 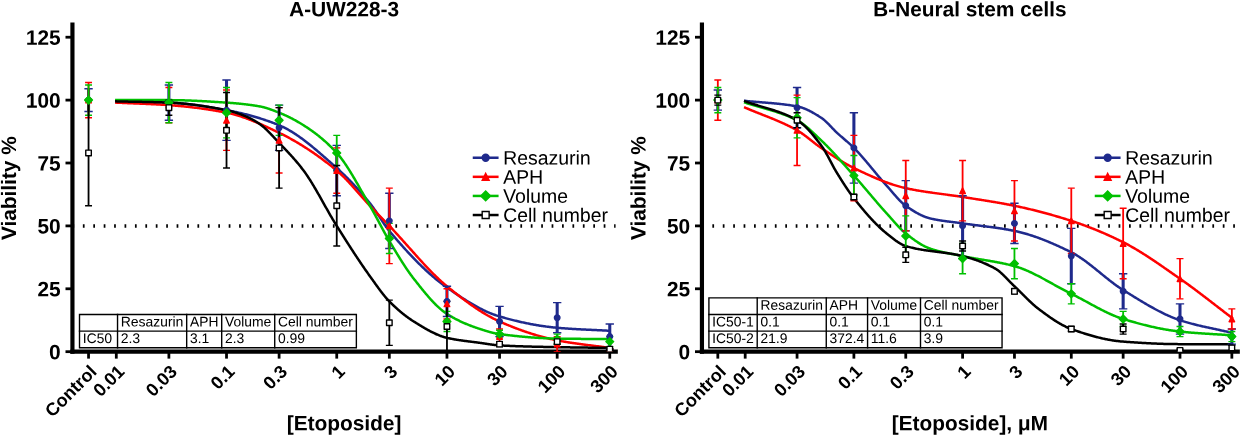 I want to click on annotation: 3.9, so click(x=933, y=338).